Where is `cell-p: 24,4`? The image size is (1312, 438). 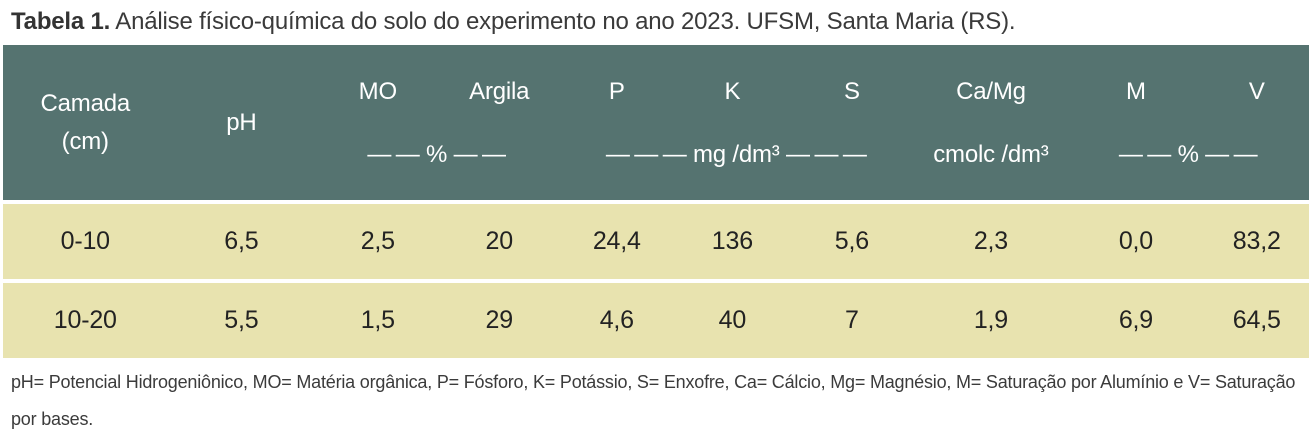
cell-p: 24,4 is located at coordinates (617, 240).